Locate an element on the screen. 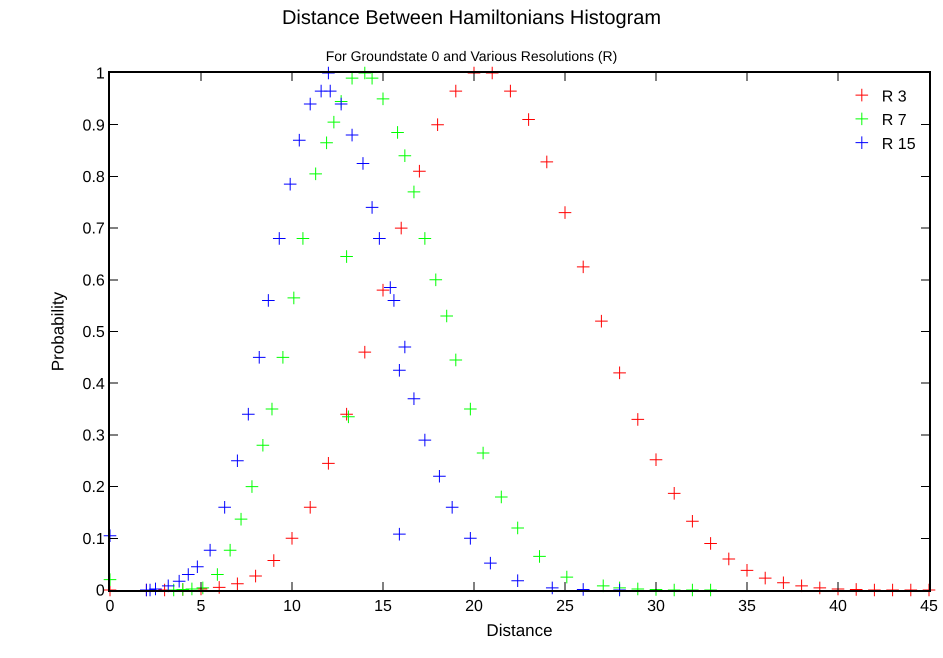 This screenshot has height=658, width=943. x-tick-label: 25 is located at coordinates (565, 607).